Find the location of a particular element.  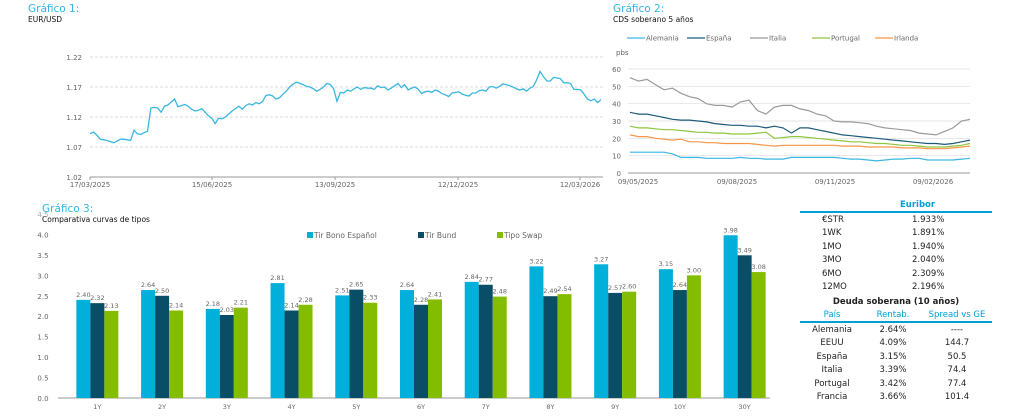

y-tick-label: 30 is located at coordinates (616, 122).